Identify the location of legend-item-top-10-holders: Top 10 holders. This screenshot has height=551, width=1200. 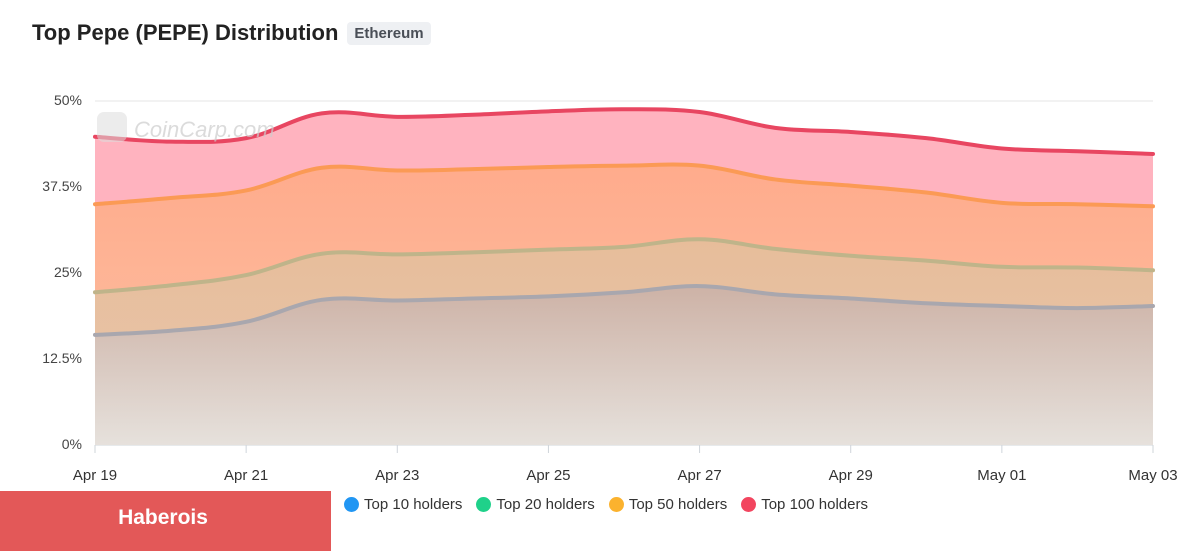
(403, 504).